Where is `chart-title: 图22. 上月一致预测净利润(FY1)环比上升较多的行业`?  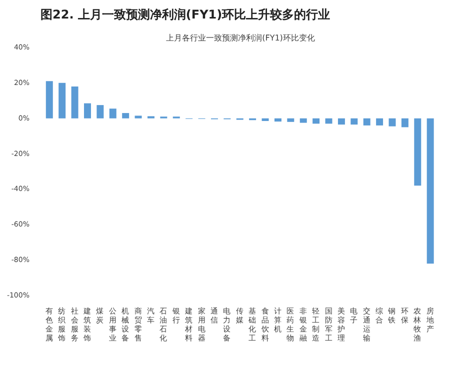 chart-title: 图22. 上月一致预测净利润(FY1)环比上升较多的行业 is located at coordinates (185, 15).